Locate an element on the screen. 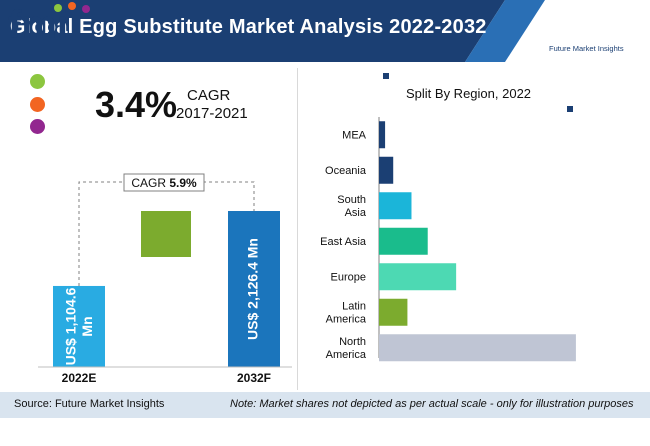 The width and height of the screenshot is (650, 446). divider-line is located at coordinates (297, 229).